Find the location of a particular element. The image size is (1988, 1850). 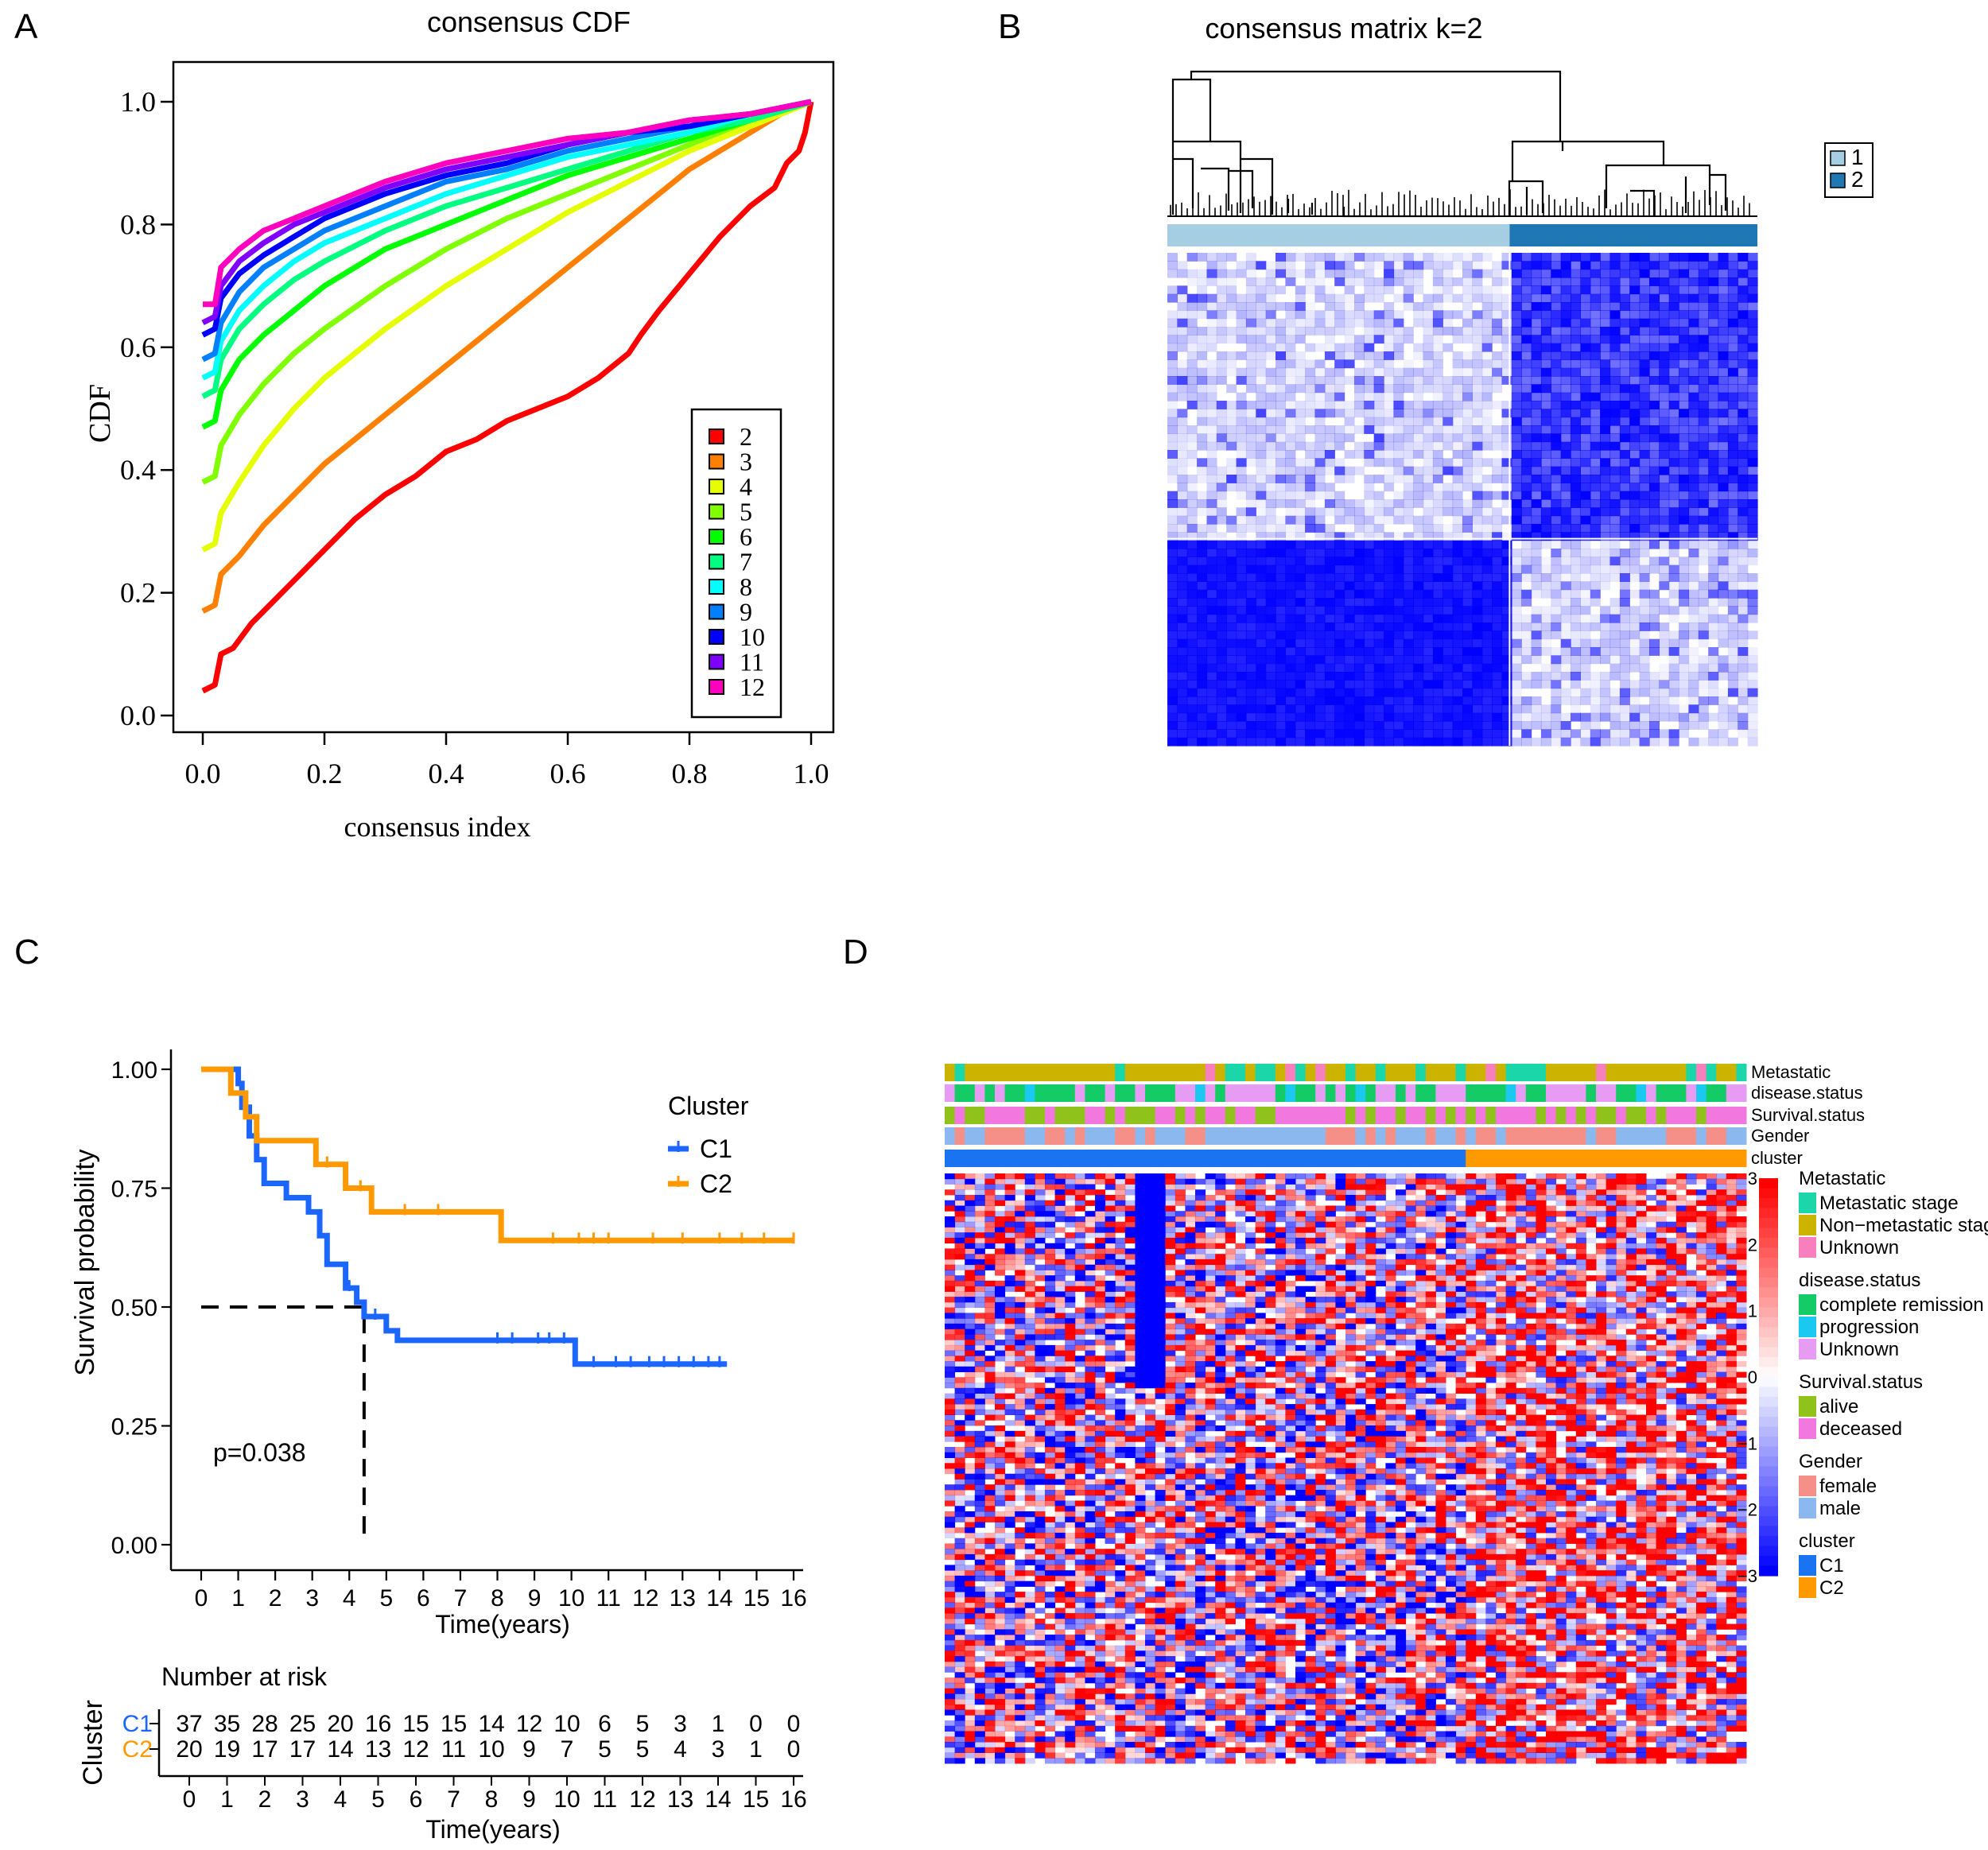

legend-swatch-k7 is located at coordinates (716, 561).